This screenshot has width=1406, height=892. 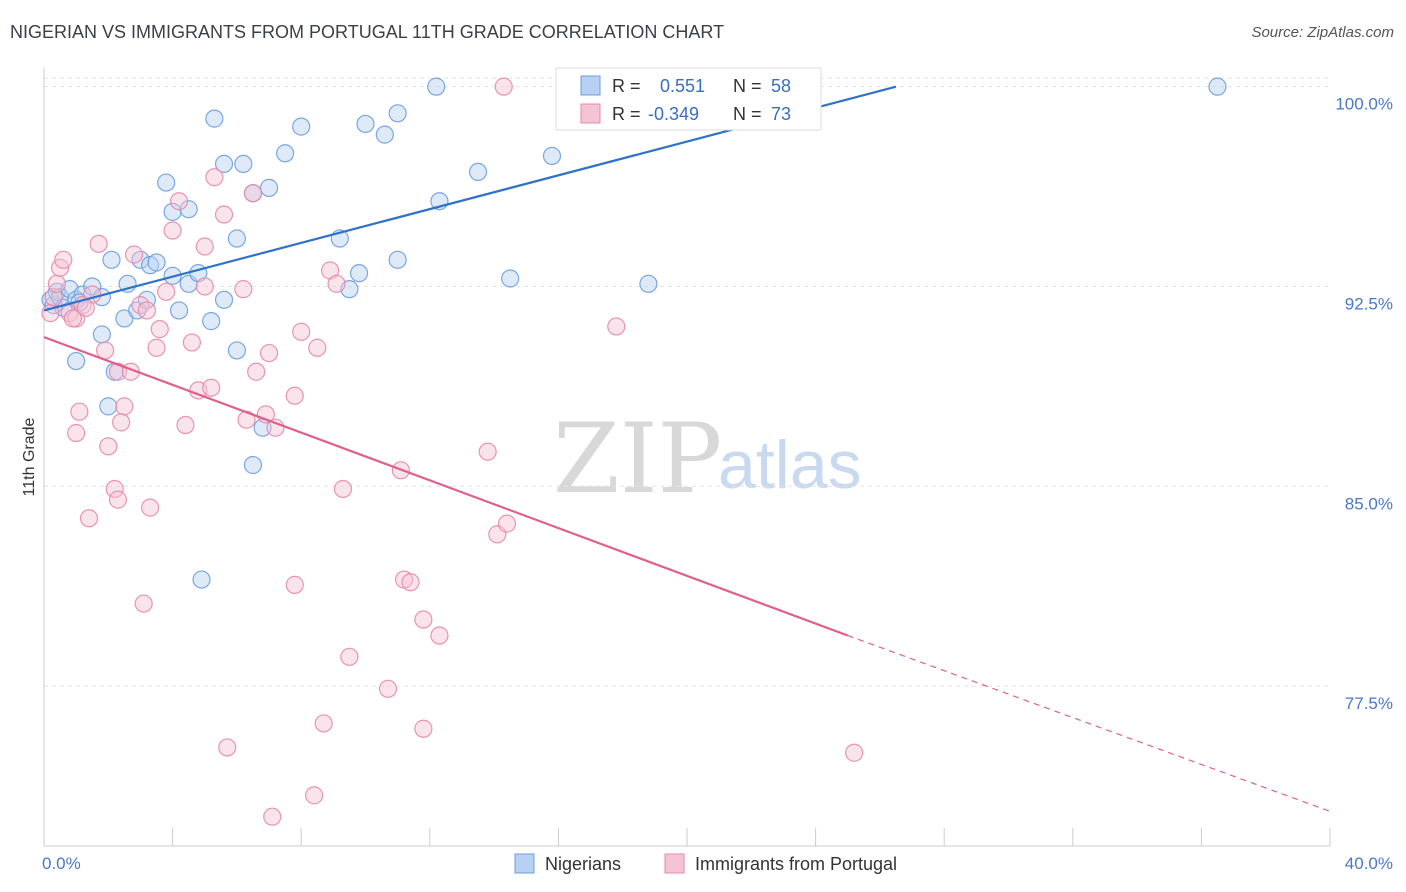 I want to click on legend-r-value-nigerians: 0.551, so click(x=682, y=86).